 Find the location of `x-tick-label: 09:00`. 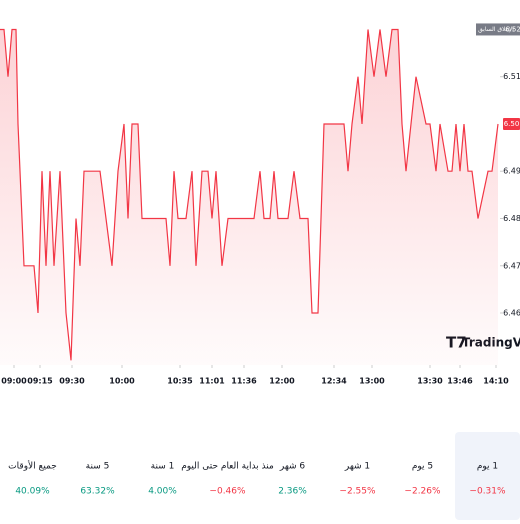

x-tick-label: 09:00 is located at coordinates (14, 381).